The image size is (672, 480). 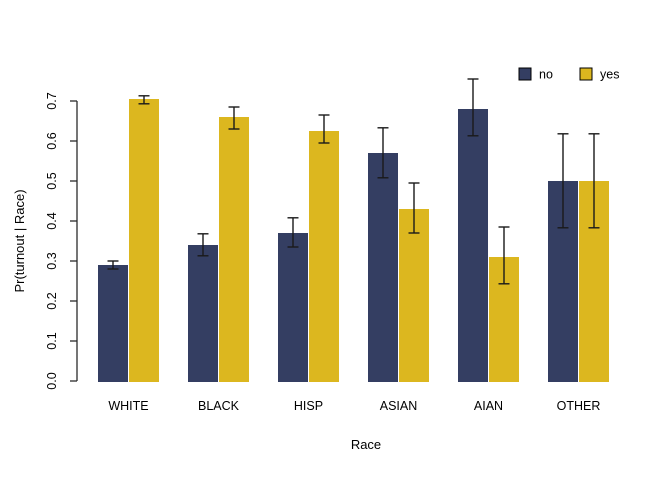 What do you see at coordinates (609, 75) in the screenshot?
I see `legend-label-yes: yes` at bounding box center [609, 75].